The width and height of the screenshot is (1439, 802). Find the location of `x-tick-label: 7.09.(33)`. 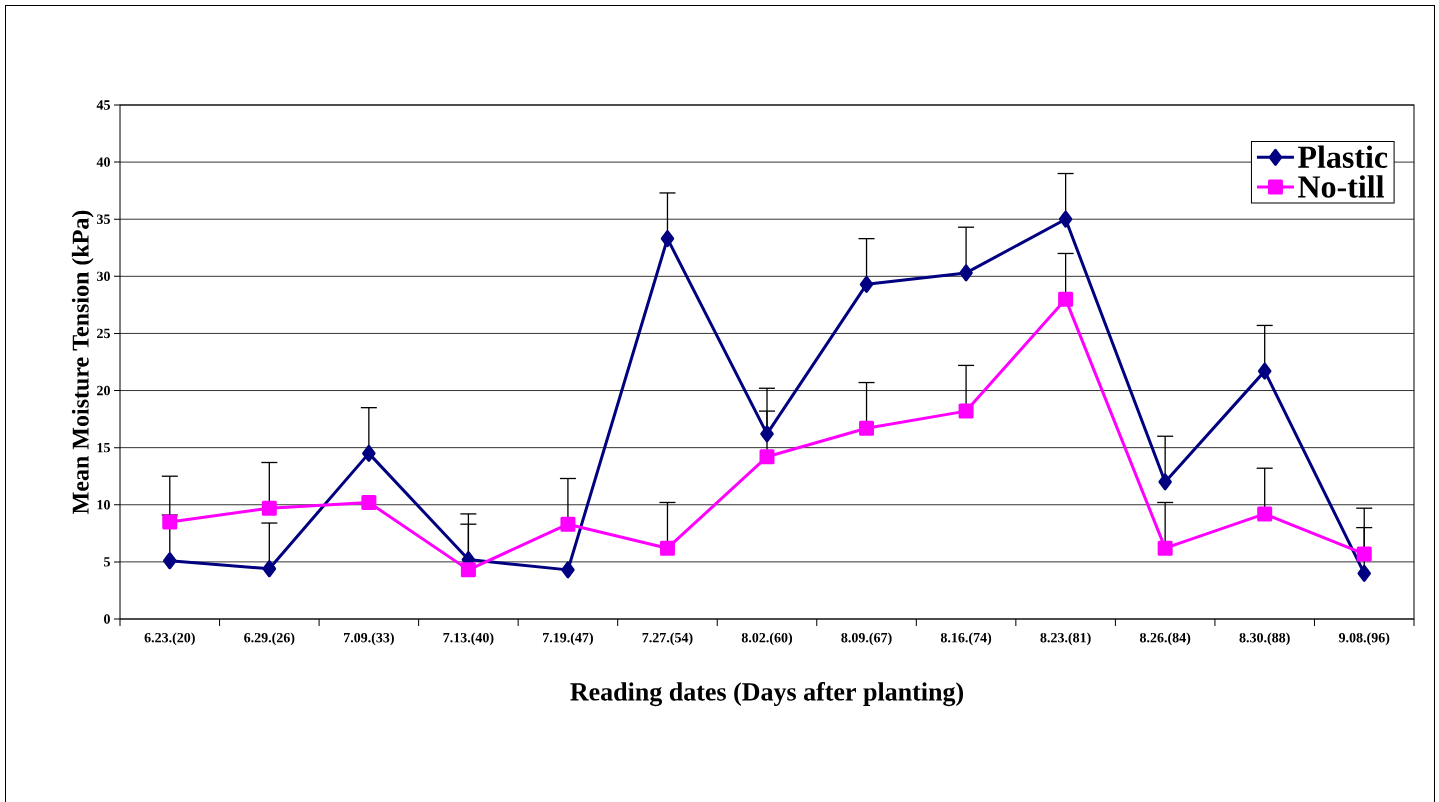

x-tick-label: 7.09.(33) is located at coordinates (368, 639).